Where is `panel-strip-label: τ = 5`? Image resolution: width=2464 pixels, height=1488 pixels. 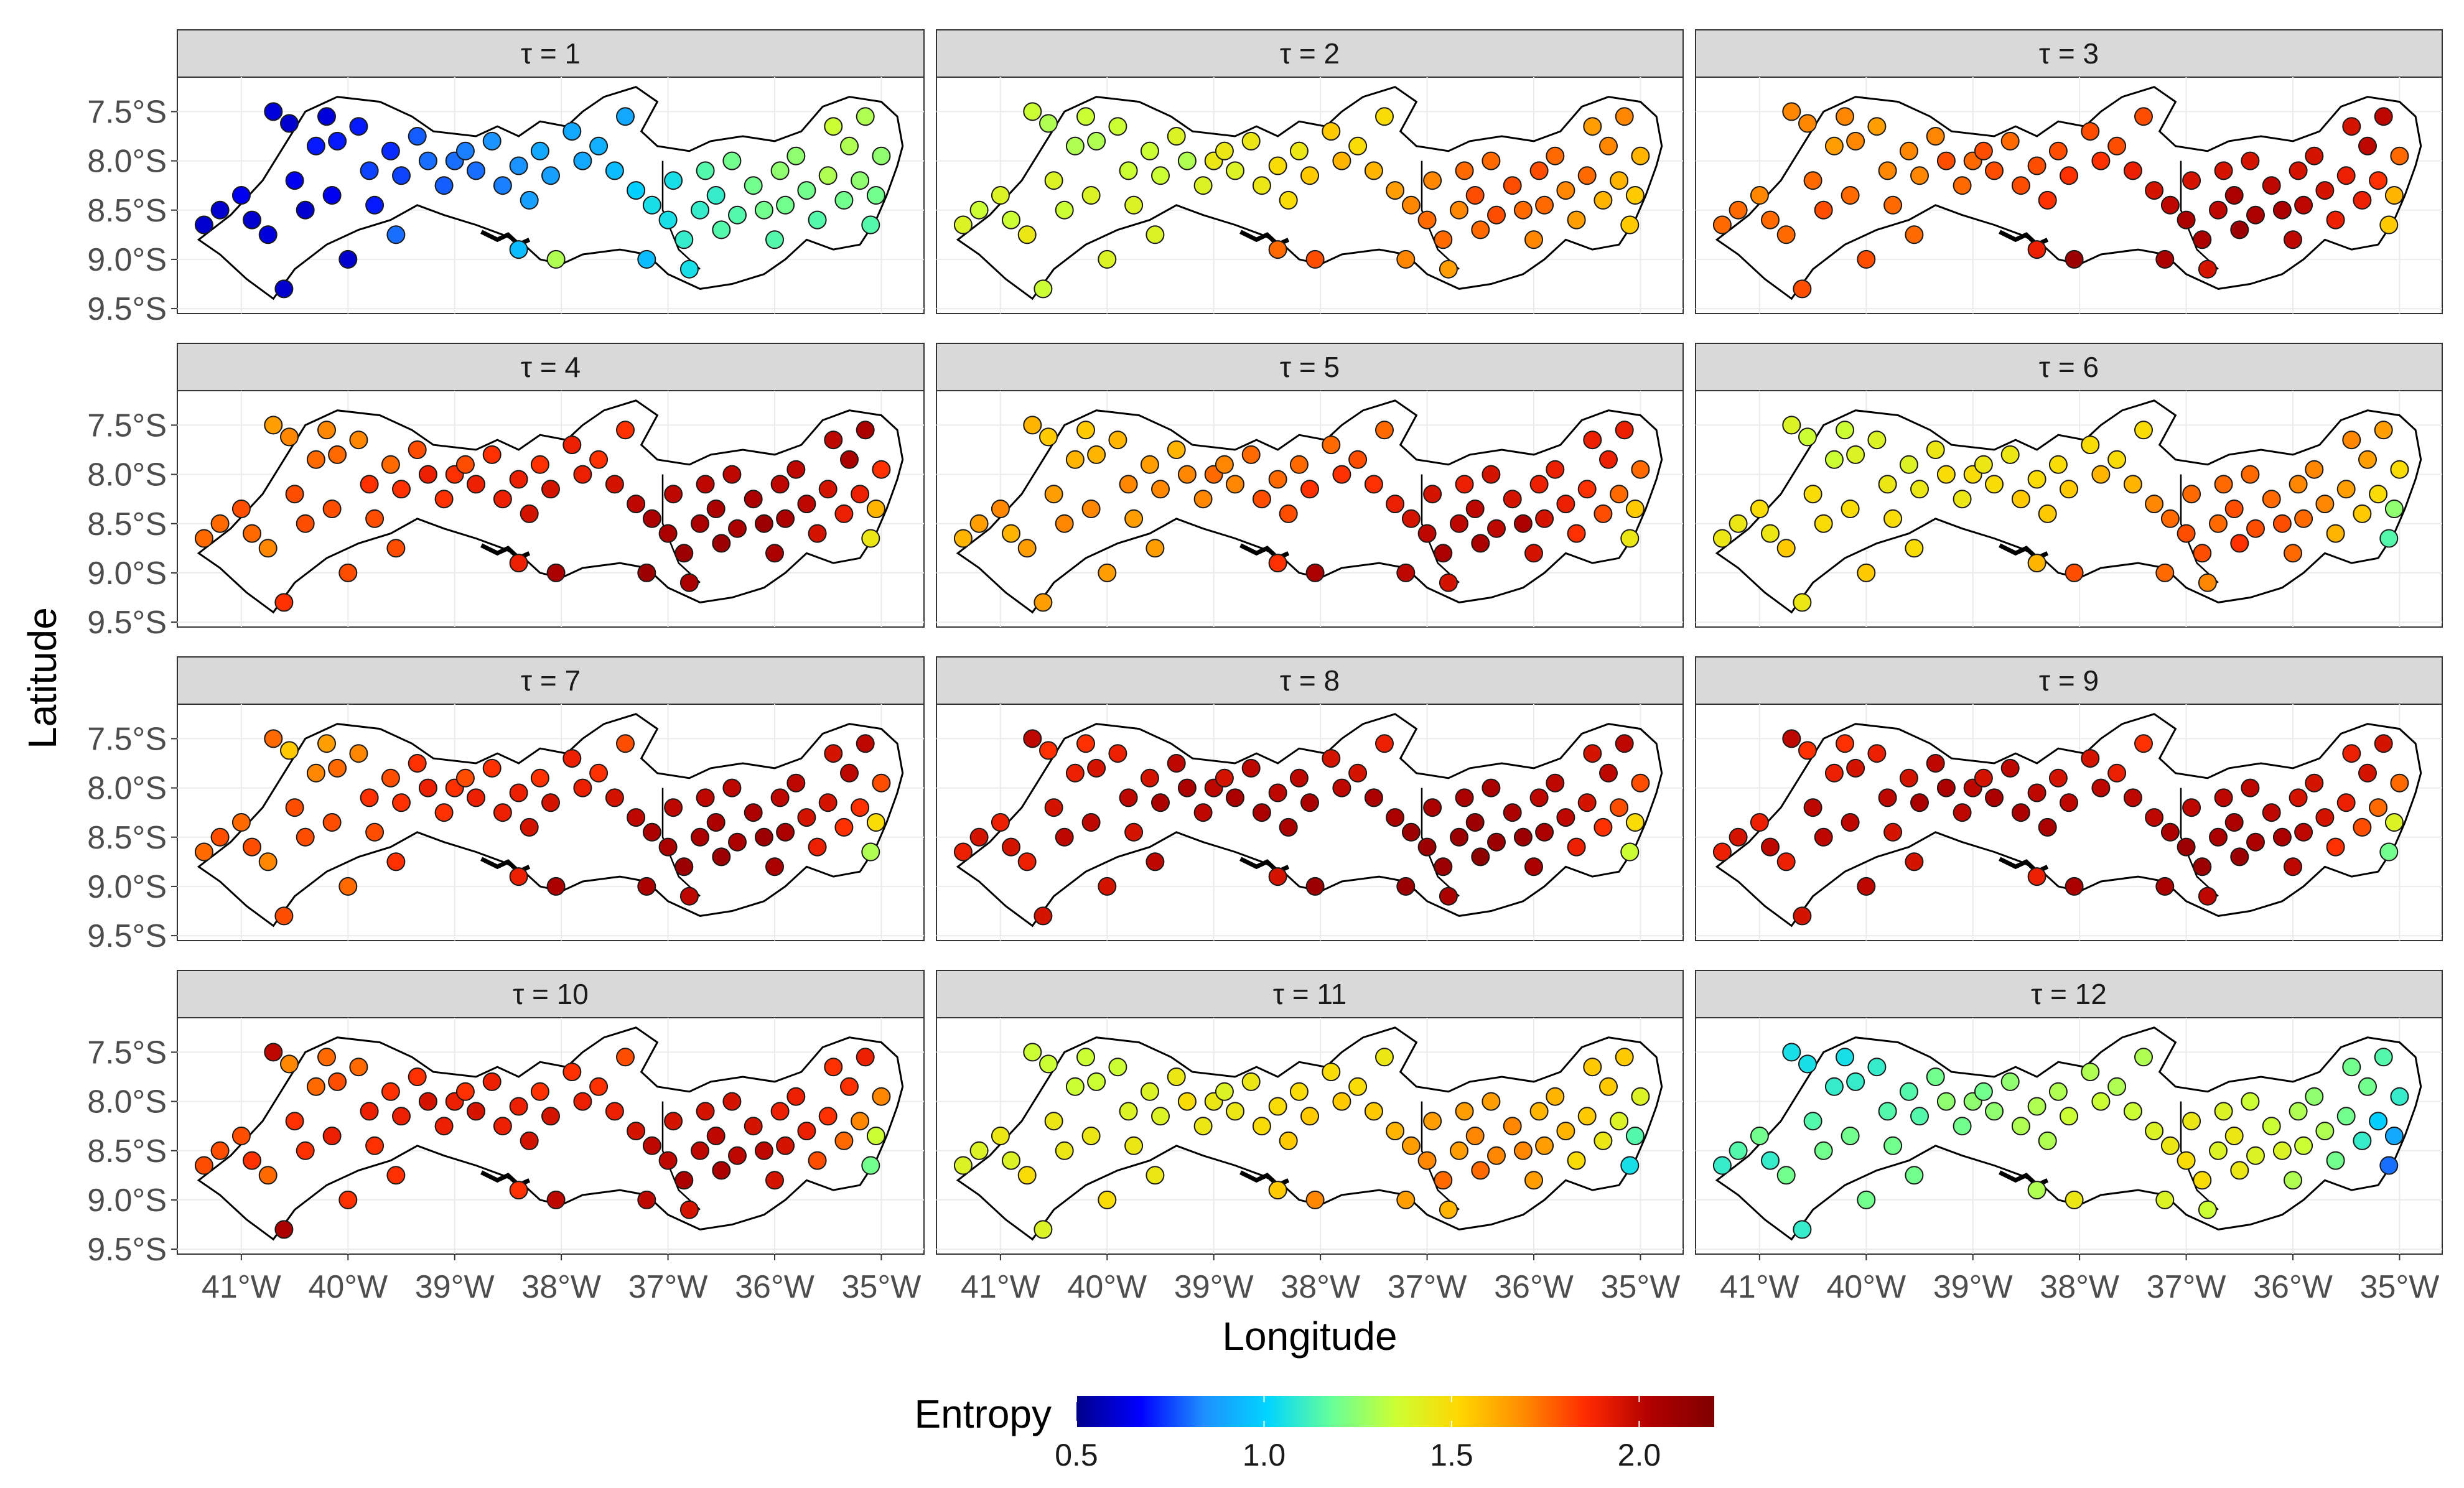 panel-strip-label: τ = 5 is located at coordinates (1310, 367).